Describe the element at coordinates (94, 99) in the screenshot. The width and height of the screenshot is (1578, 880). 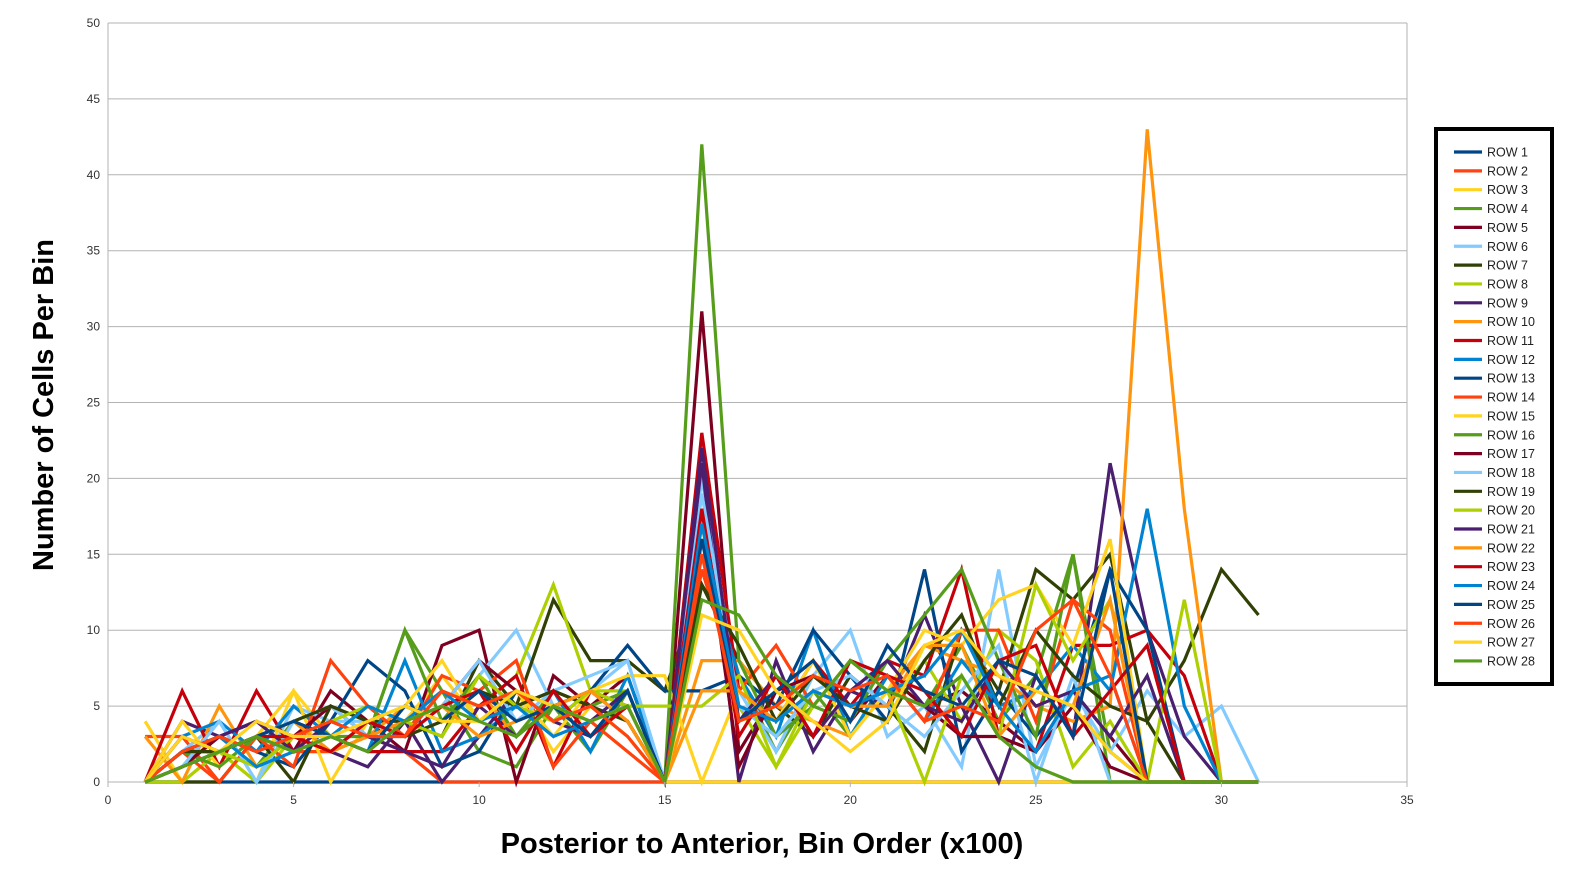
I see `y-tick-label: 45` at that location.